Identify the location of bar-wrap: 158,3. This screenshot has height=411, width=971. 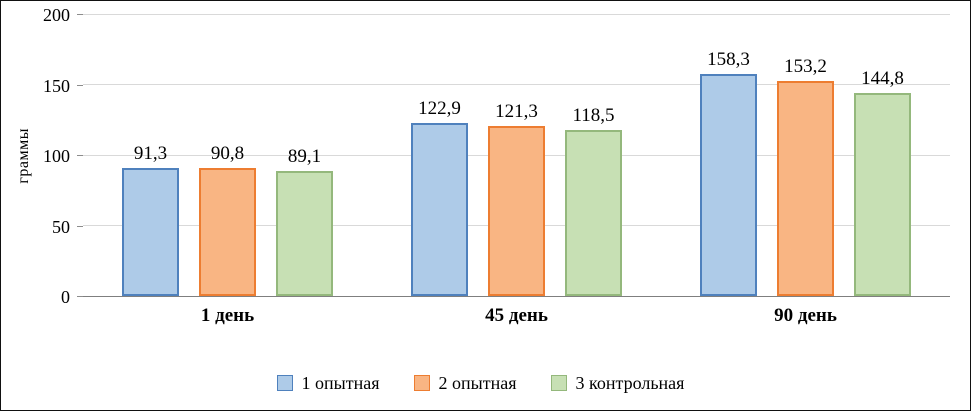
(728, 155).